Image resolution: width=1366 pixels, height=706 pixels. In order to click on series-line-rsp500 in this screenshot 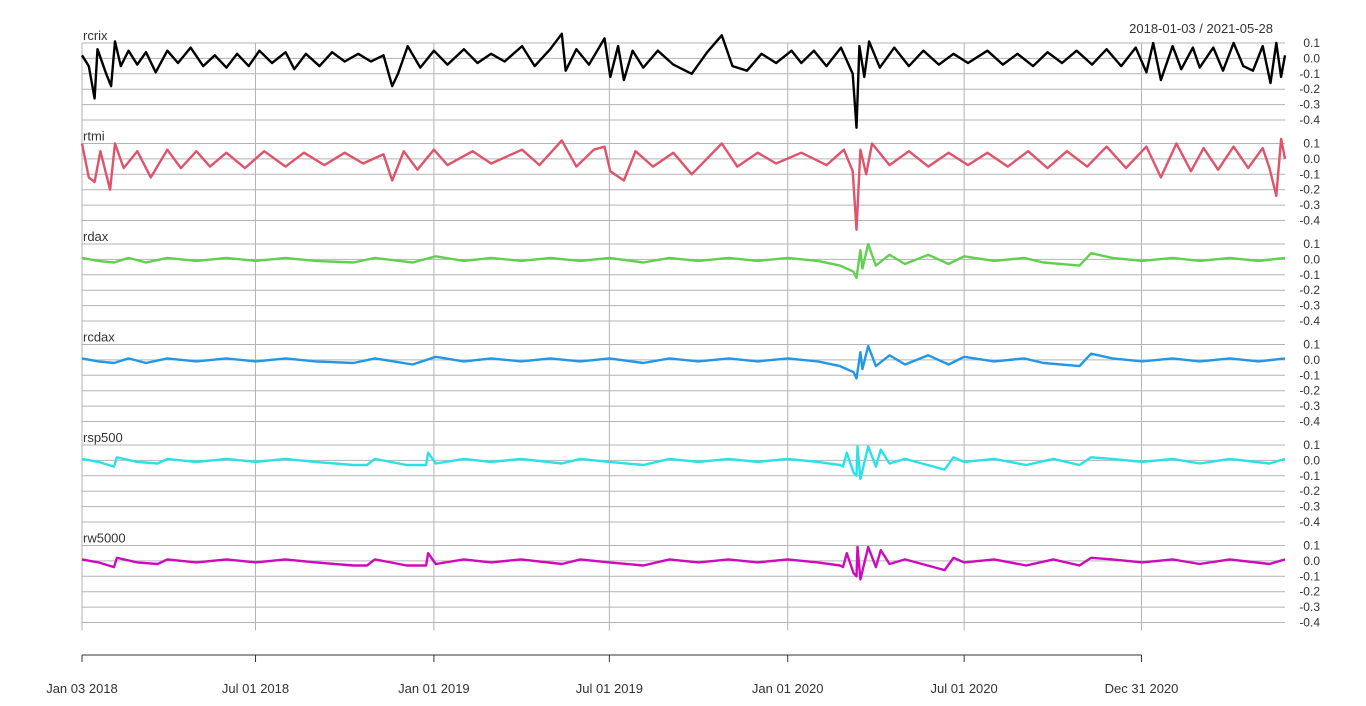, I will do `click(683, 463)`.